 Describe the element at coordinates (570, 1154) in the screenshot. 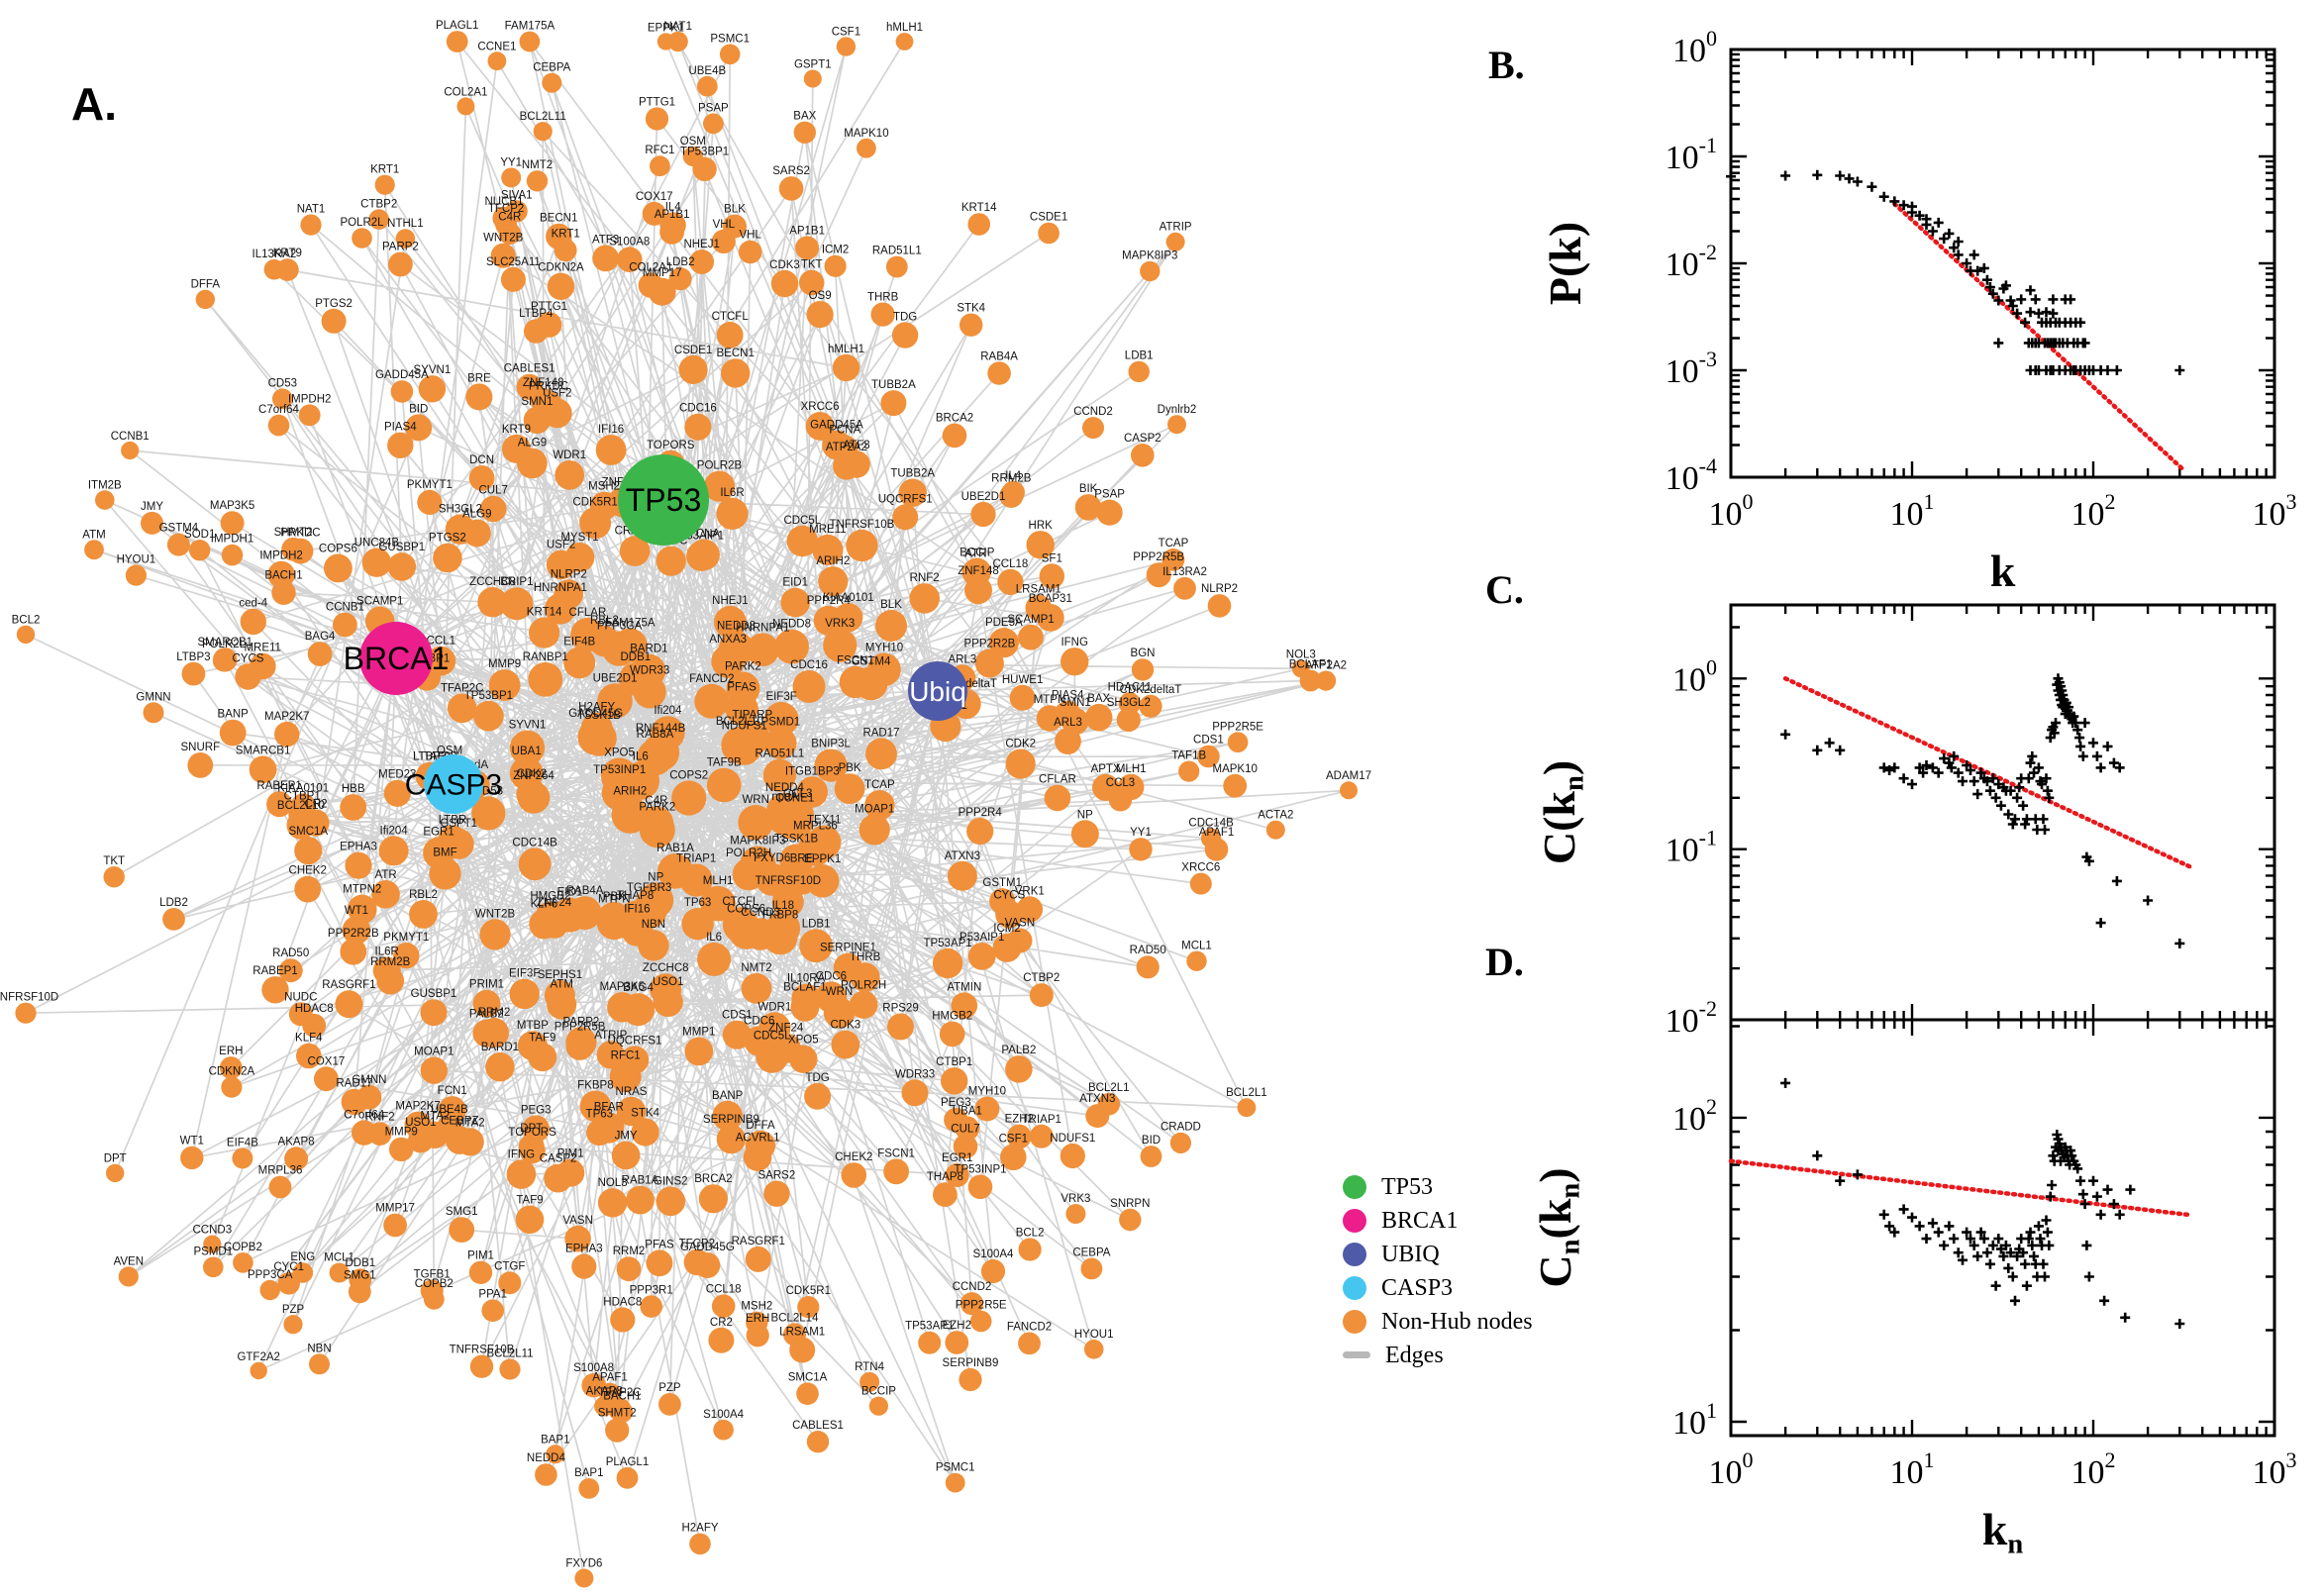

I see `svg-text: PIM1` at that location.